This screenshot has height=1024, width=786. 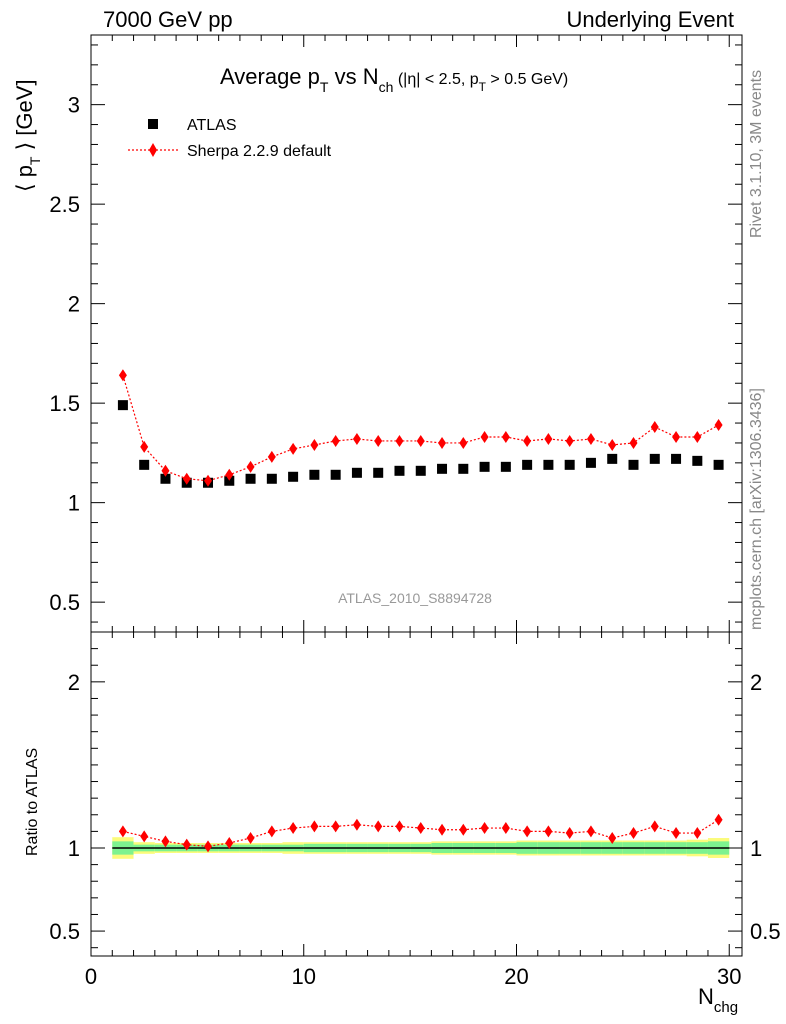 I want to click on beam-label: 7000 GeV pp, so click(x=168, y=19).